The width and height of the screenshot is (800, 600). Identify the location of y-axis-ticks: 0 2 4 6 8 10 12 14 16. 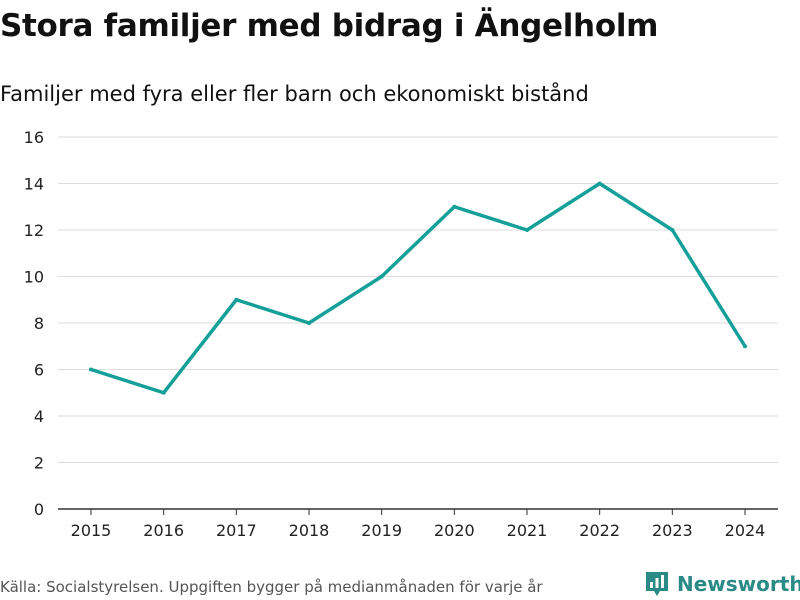
(34, 323).